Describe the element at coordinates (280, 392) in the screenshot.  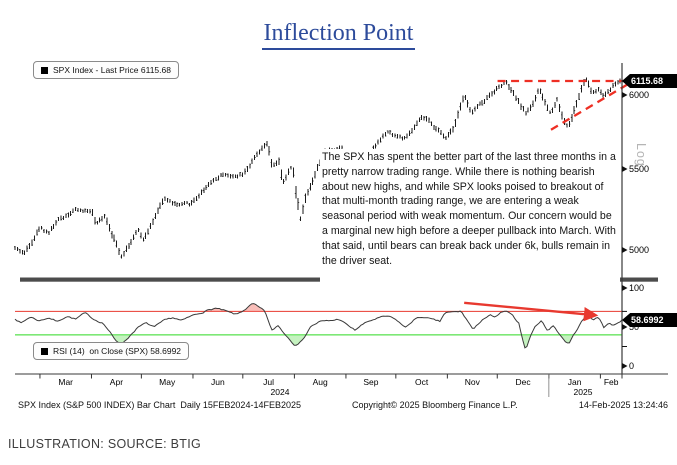
I see `year-label-2024: 2024` at that location.